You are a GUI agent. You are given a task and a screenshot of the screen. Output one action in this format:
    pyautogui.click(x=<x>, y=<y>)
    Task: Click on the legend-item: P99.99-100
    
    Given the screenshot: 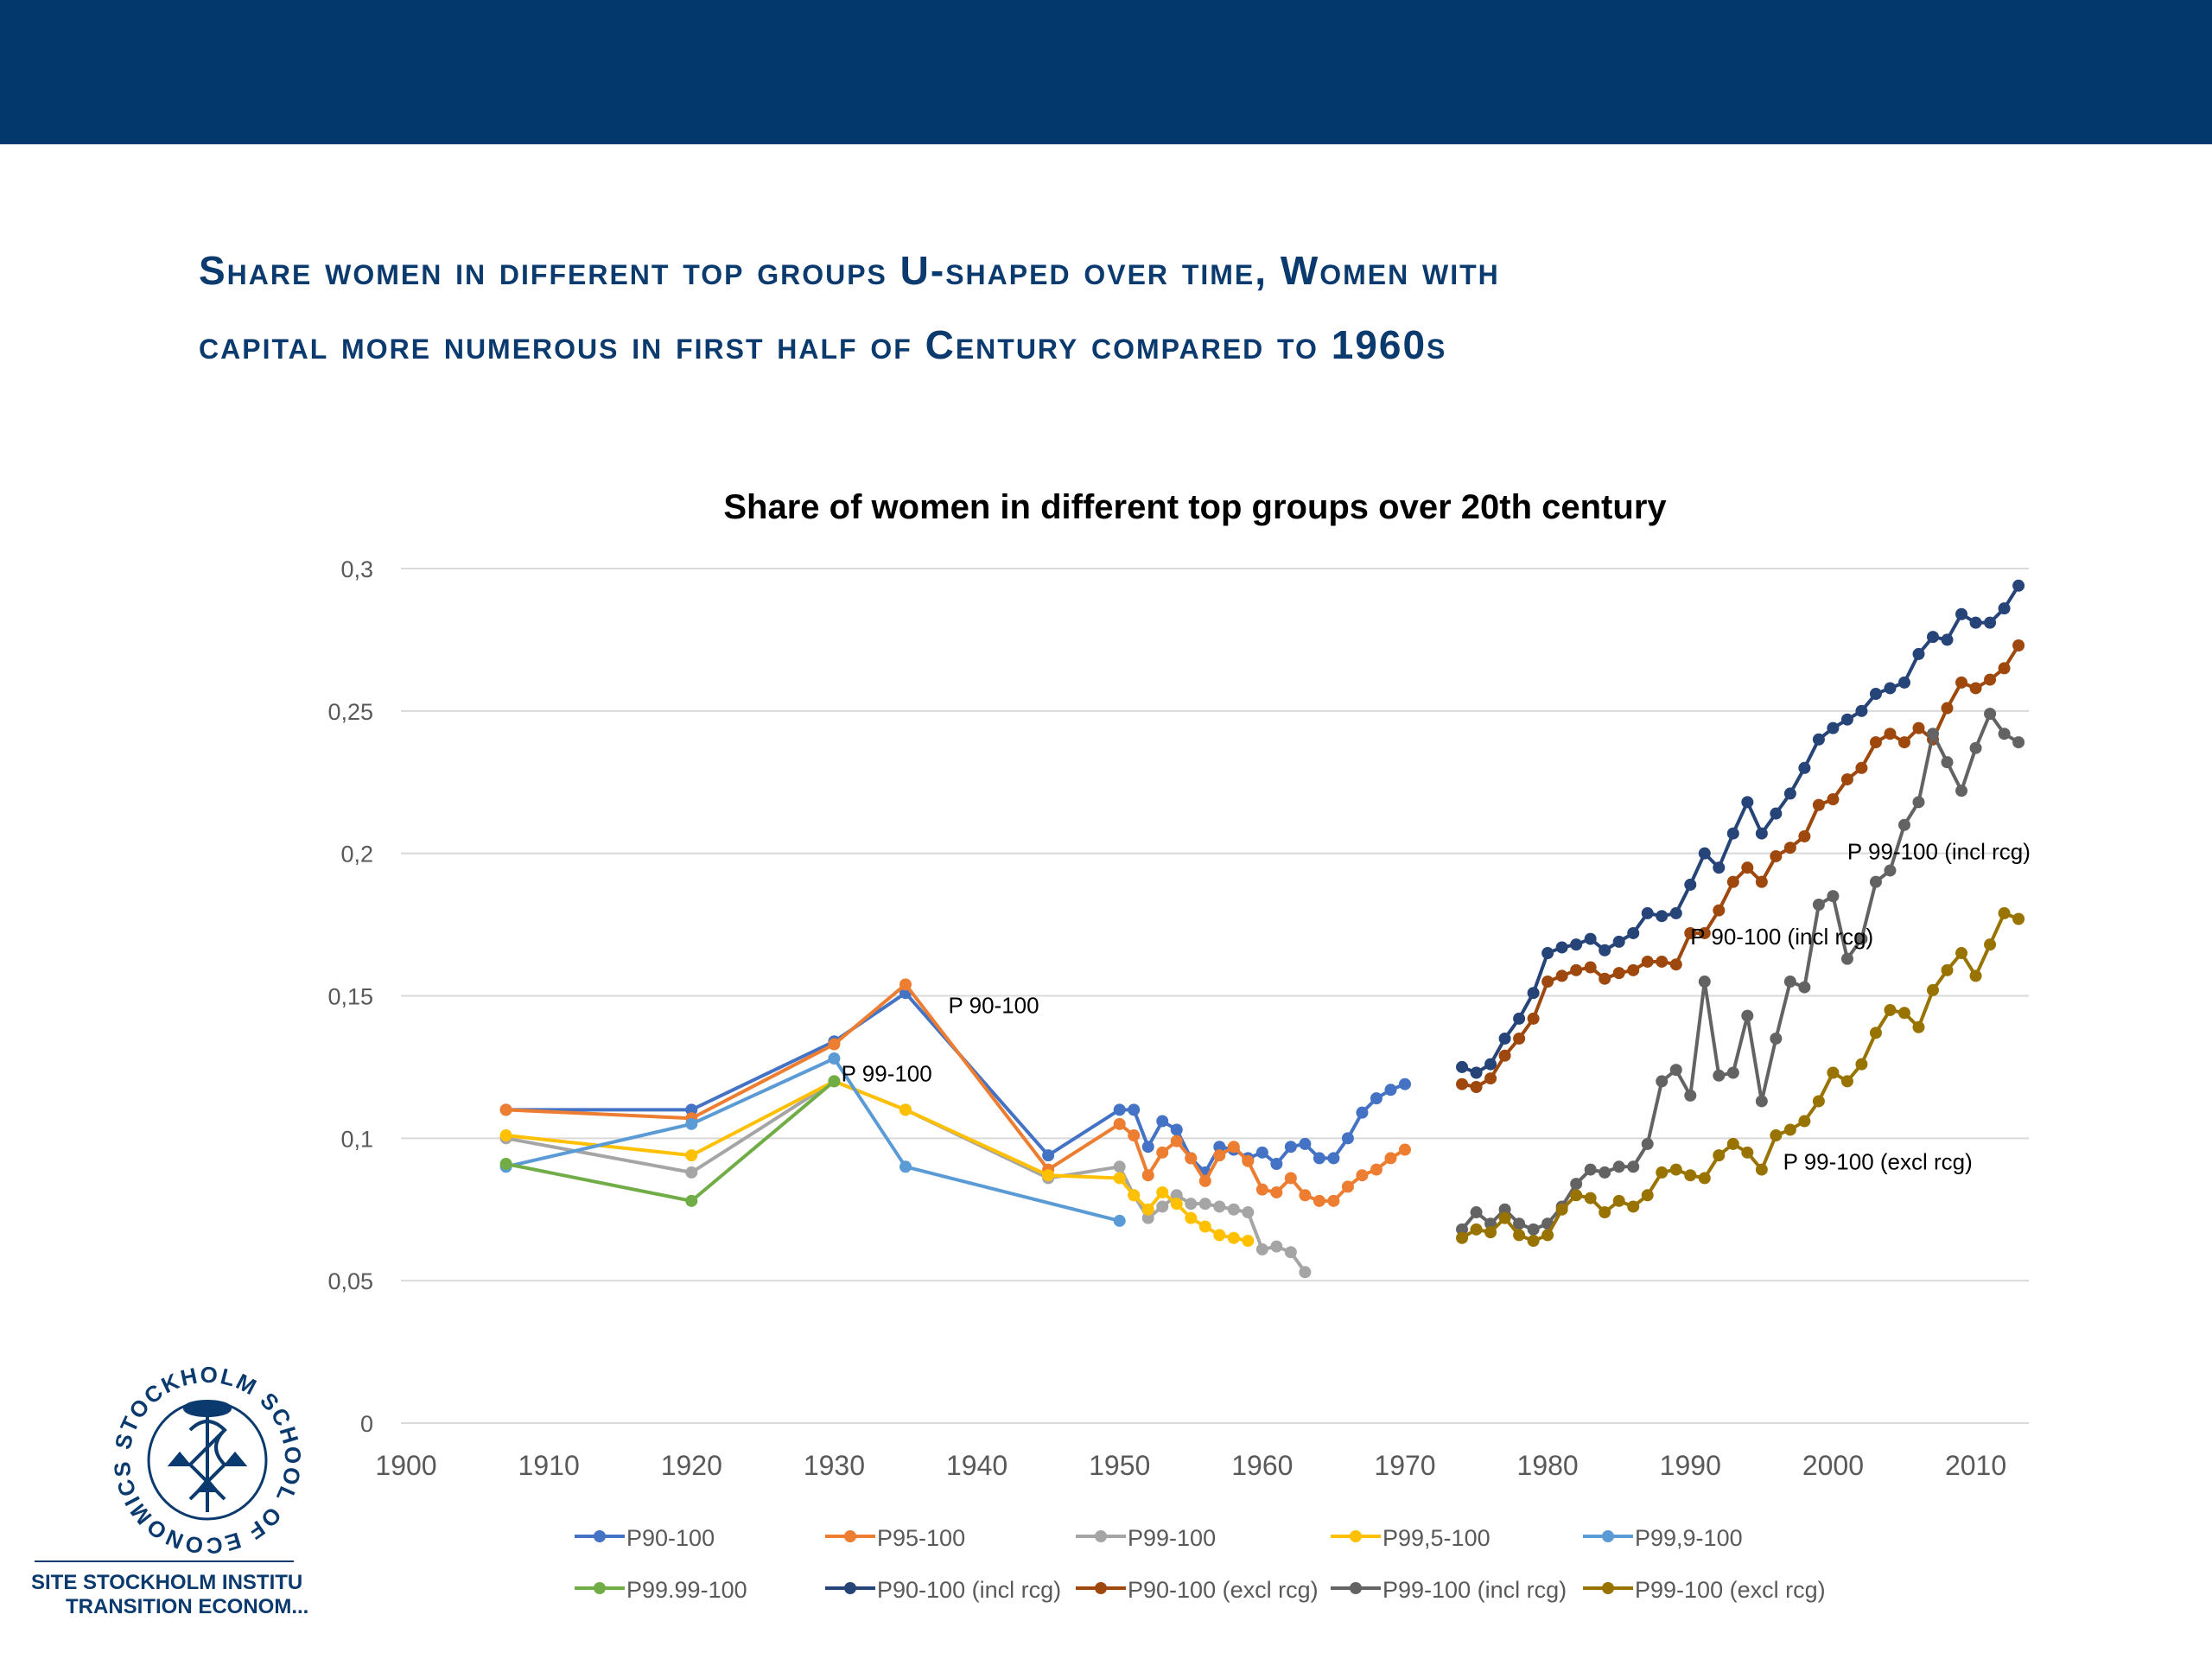 What is the action you would take?
    pyautogui.click(x=661, y=1590)
    